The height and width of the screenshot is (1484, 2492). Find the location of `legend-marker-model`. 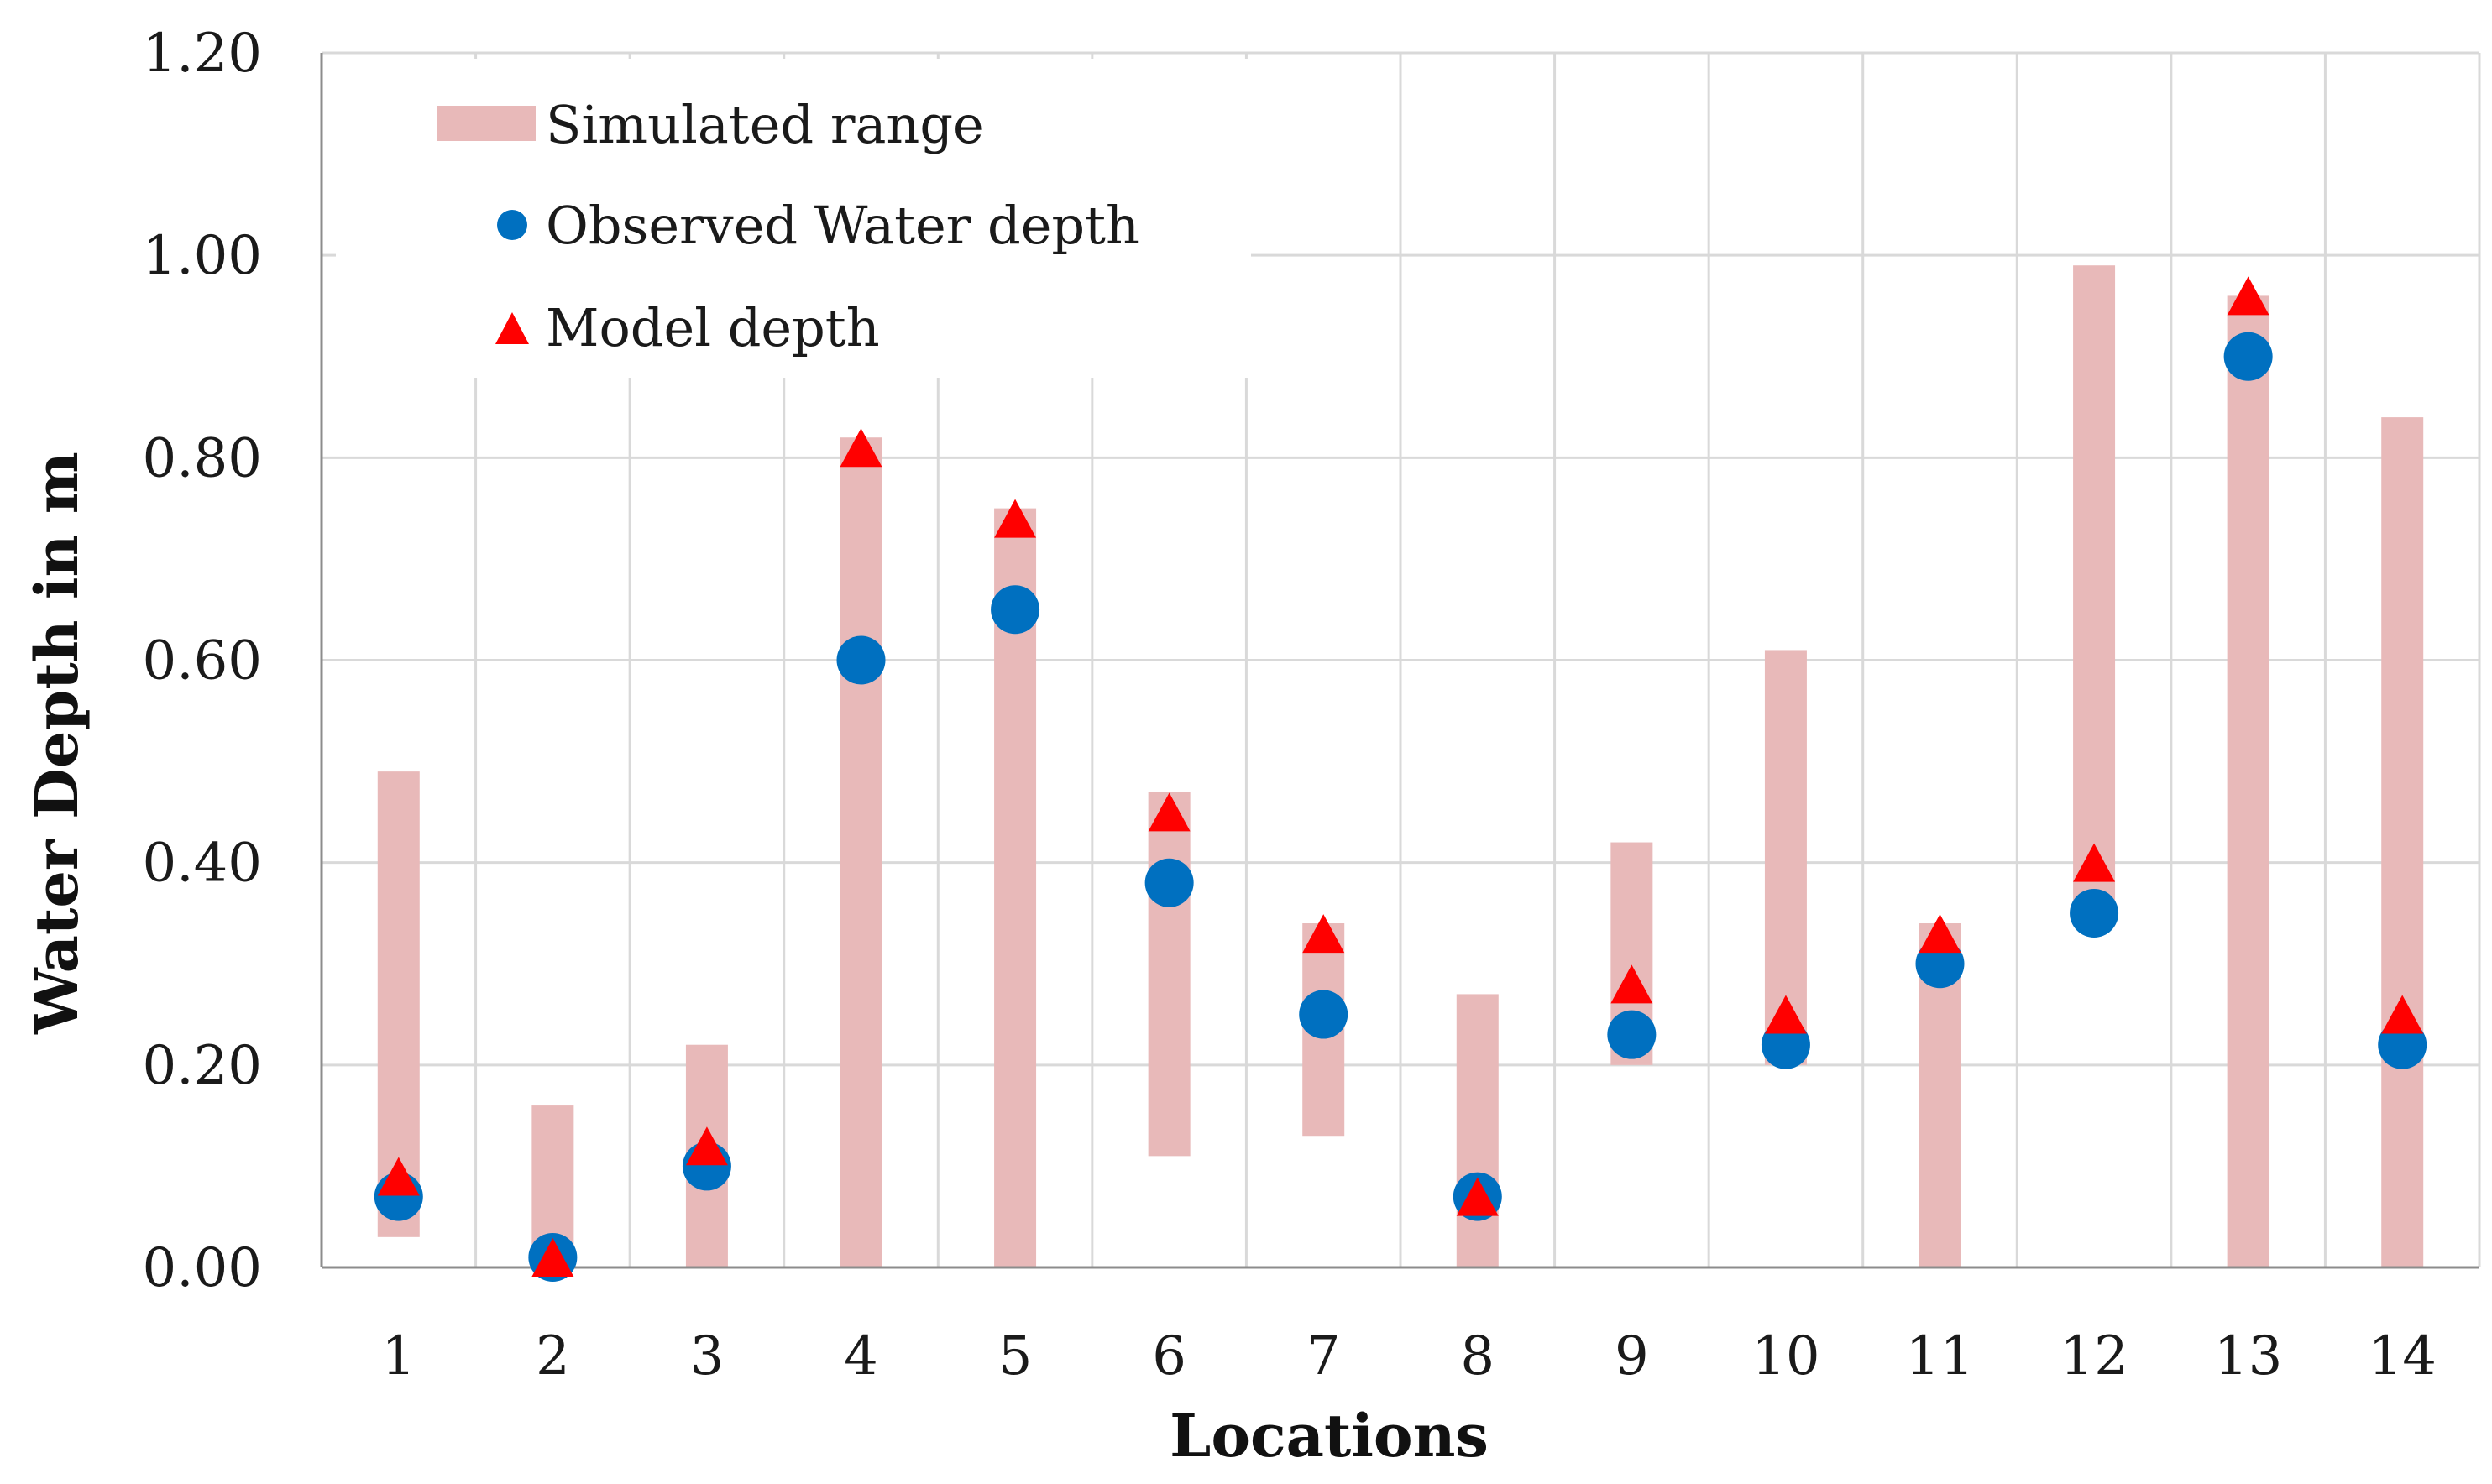

legend-marker-model is located at coordinates (512, 328).